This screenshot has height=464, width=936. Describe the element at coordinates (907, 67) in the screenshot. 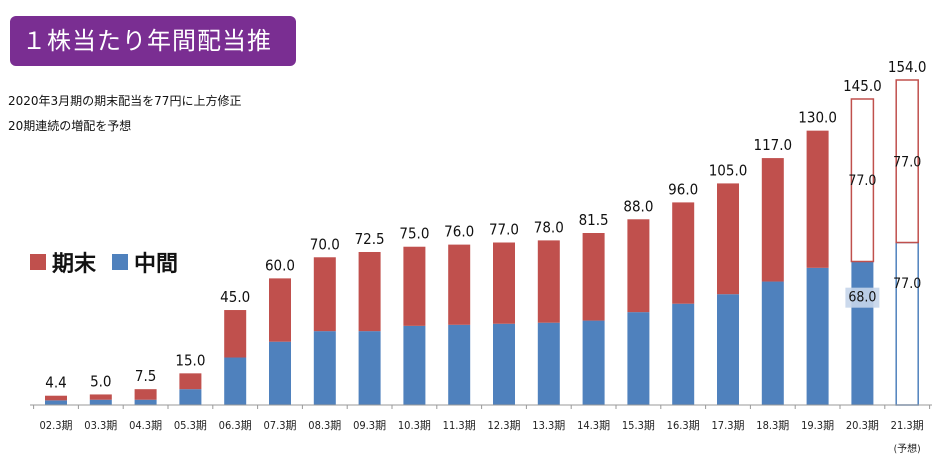

I see `total-label: 154.0` at that location.